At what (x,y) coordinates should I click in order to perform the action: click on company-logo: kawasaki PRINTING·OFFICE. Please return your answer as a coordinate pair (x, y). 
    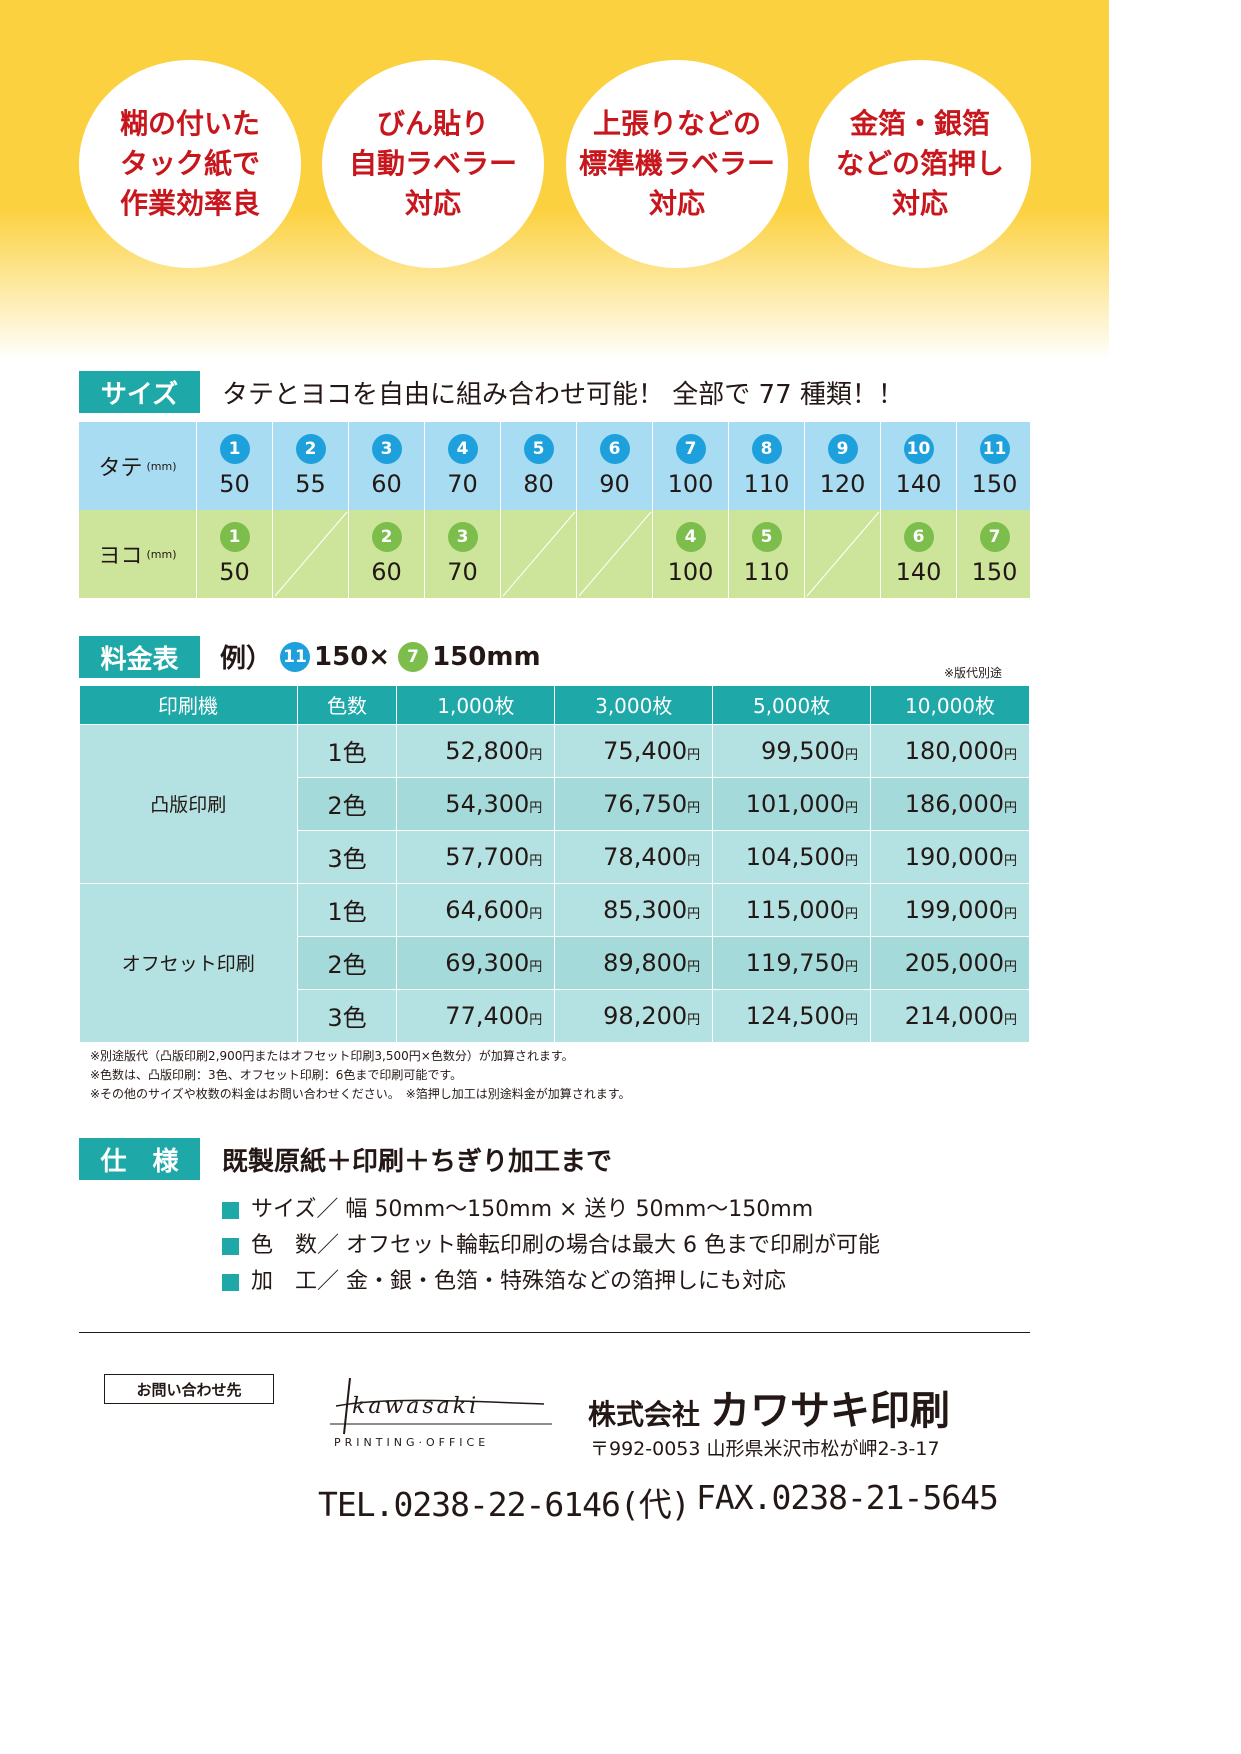
    Looking at the image, I should click on (441, 1411).